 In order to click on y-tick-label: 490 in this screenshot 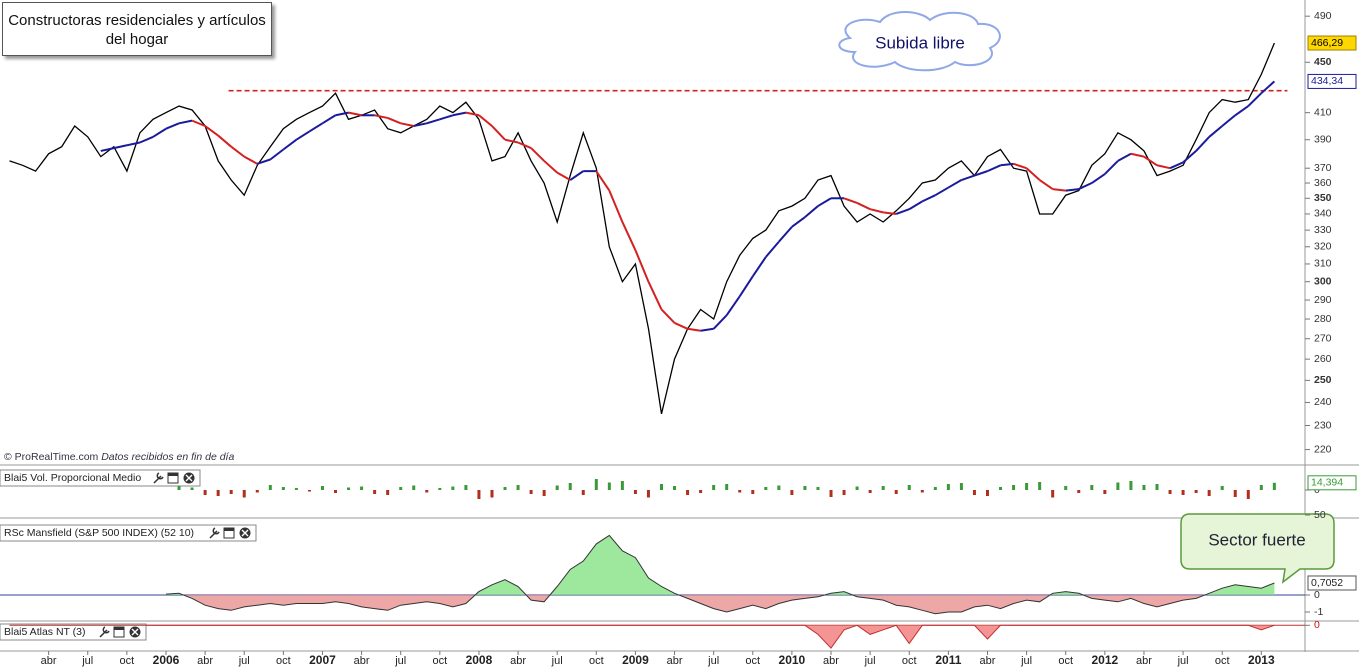, I will do `click(1323, 16)`.